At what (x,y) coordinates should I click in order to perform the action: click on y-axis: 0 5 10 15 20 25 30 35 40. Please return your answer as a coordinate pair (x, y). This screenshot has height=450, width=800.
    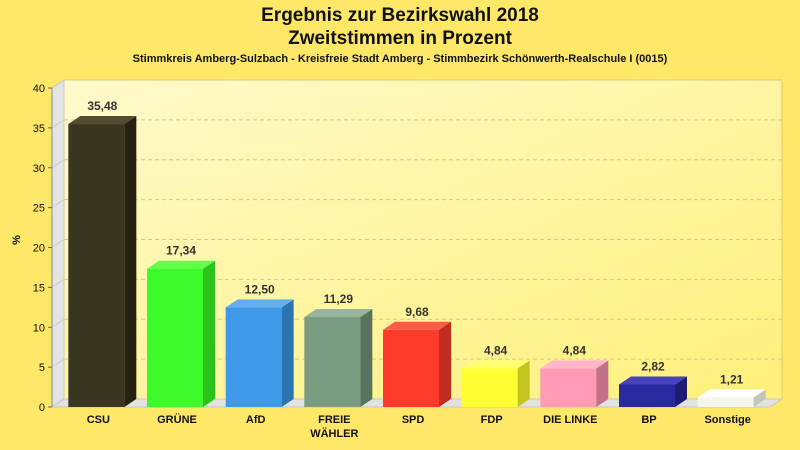
    Looking at the image, I should click on (43, 248).